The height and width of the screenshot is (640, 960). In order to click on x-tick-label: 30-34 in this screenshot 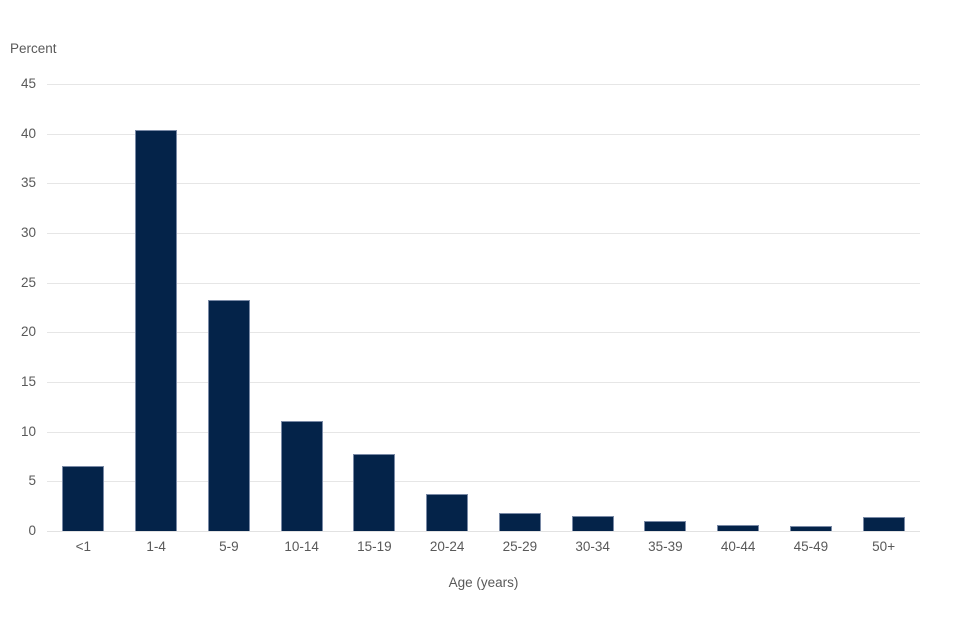, I will do `click(592, 546)`.